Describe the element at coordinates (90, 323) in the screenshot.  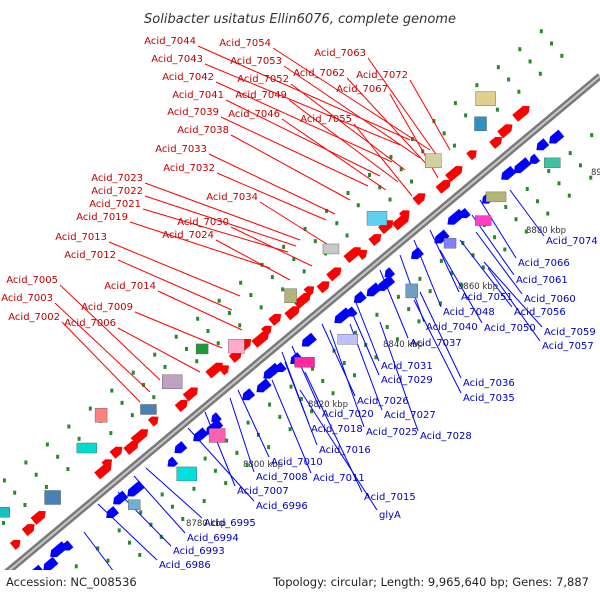
I see `forward-gene-label: Acid_7006` at that location.